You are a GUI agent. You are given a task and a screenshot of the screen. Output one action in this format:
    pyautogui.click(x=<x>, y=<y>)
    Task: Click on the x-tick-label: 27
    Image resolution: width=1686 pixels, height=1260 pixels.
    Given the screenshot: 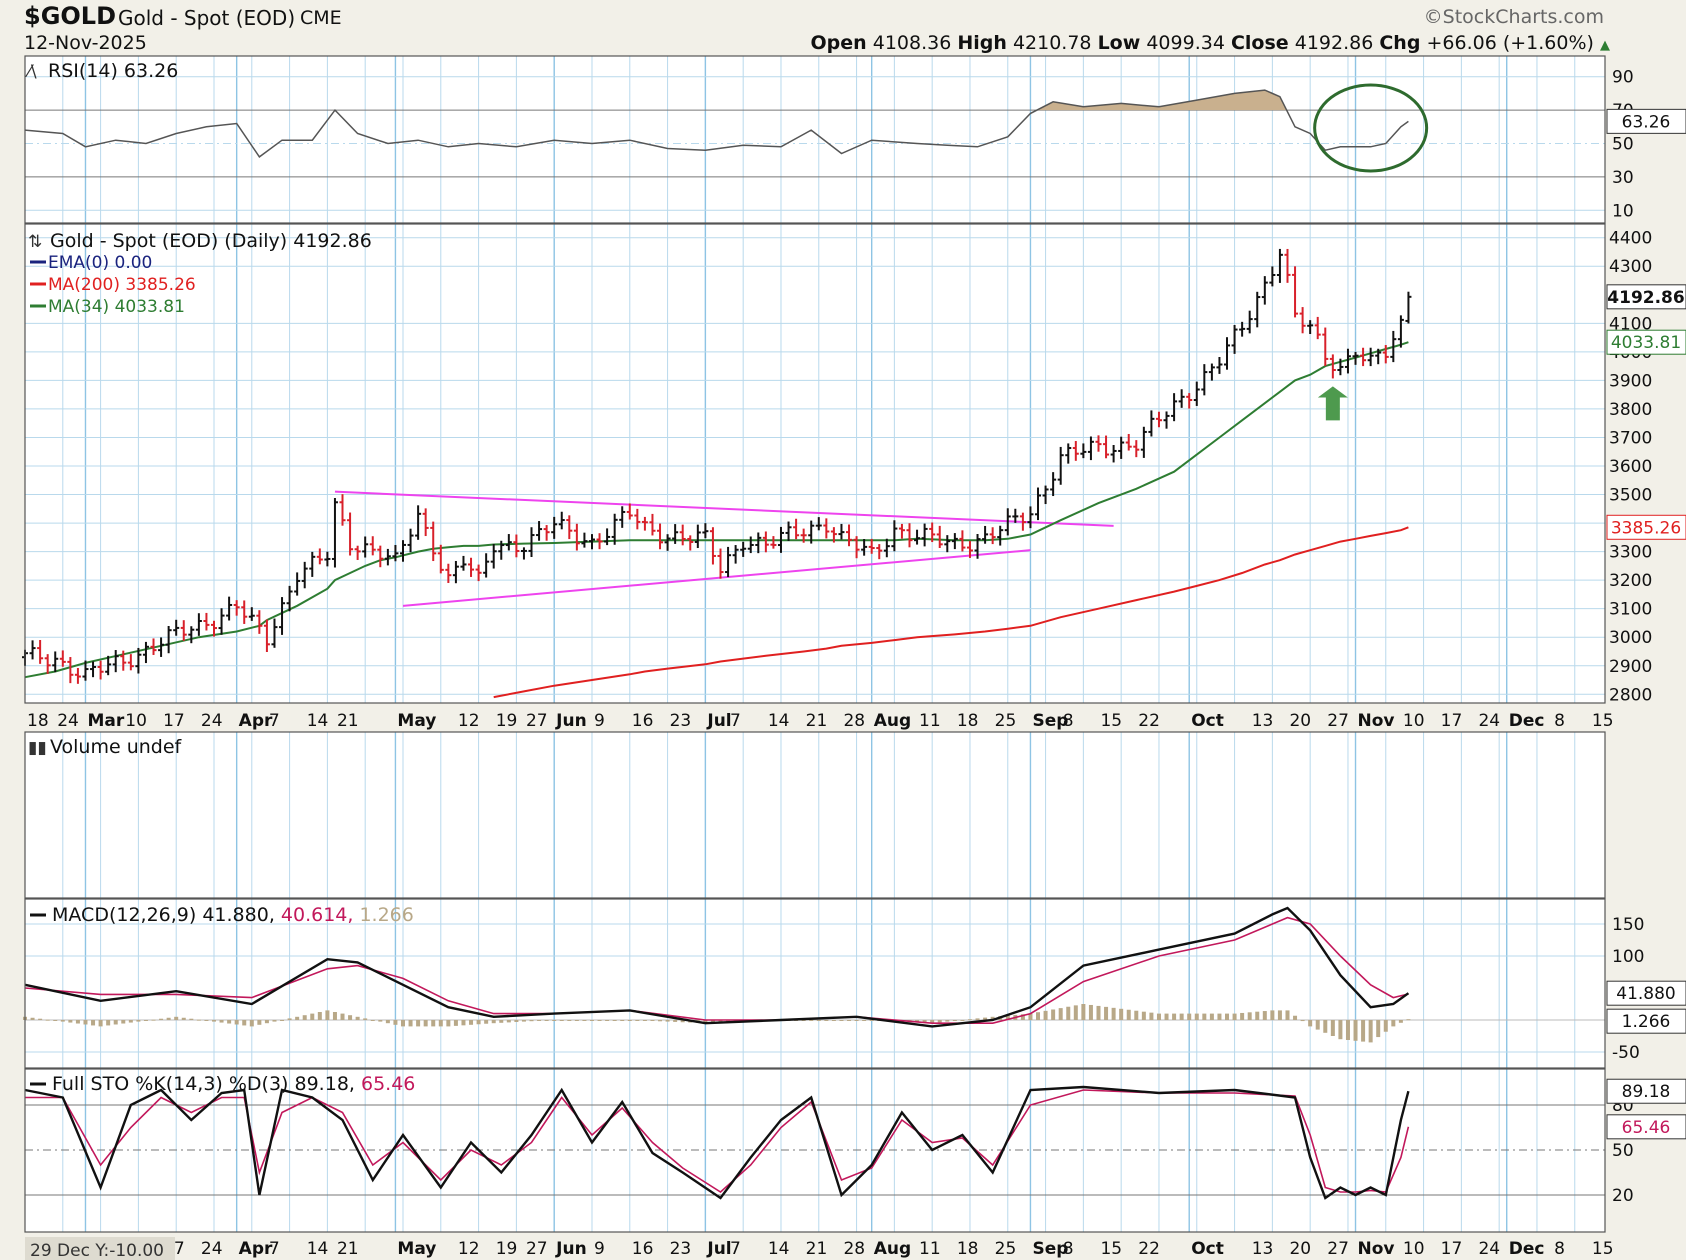 What is the action you would take?
    pyautogui.click(x=1338, y=1249)
    